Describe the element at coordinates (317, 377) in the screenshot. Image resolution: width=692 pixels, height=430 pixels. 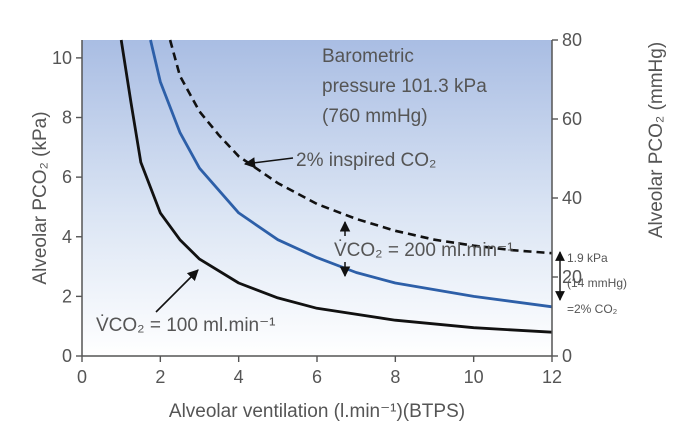
I see `x-tick-label: 6` at that location.